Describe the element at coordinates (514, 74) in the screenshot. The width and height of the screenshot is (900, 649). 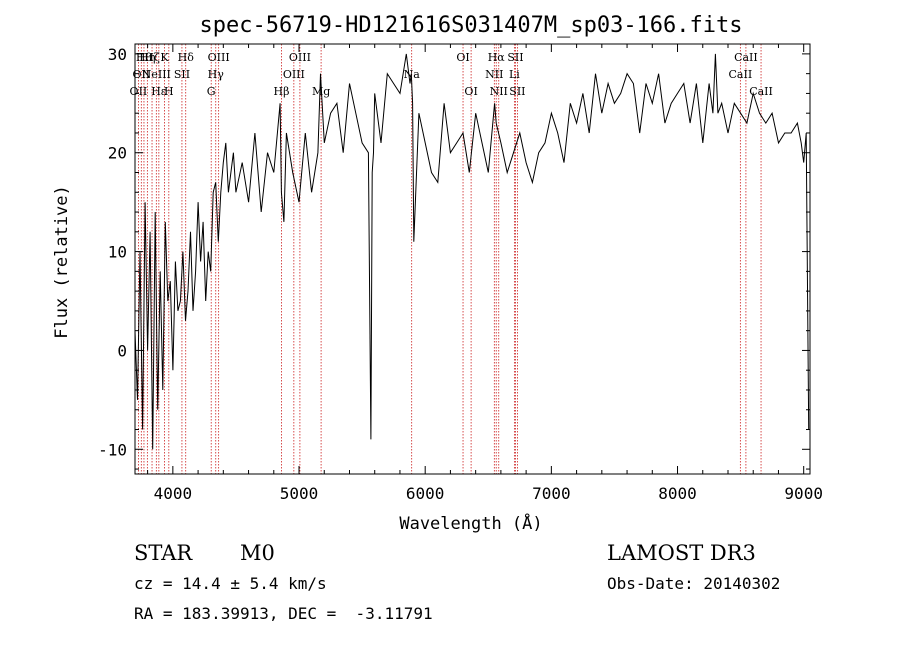
I see `line-label-Li: Li` at that location.